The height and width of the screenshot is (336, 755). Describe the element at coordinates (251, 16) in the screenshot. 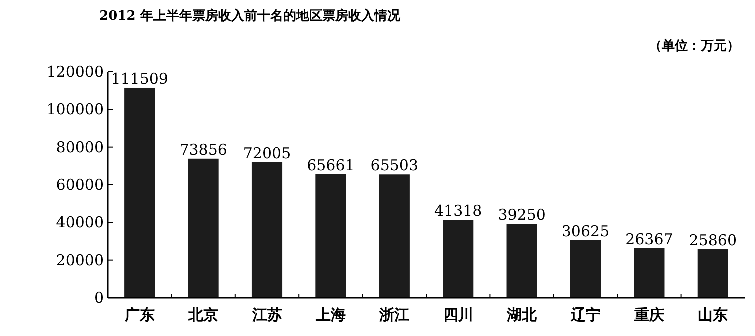

I see `chart-title: 2012 年上半年票房收入前十名的地区票房收入情况` at that location.